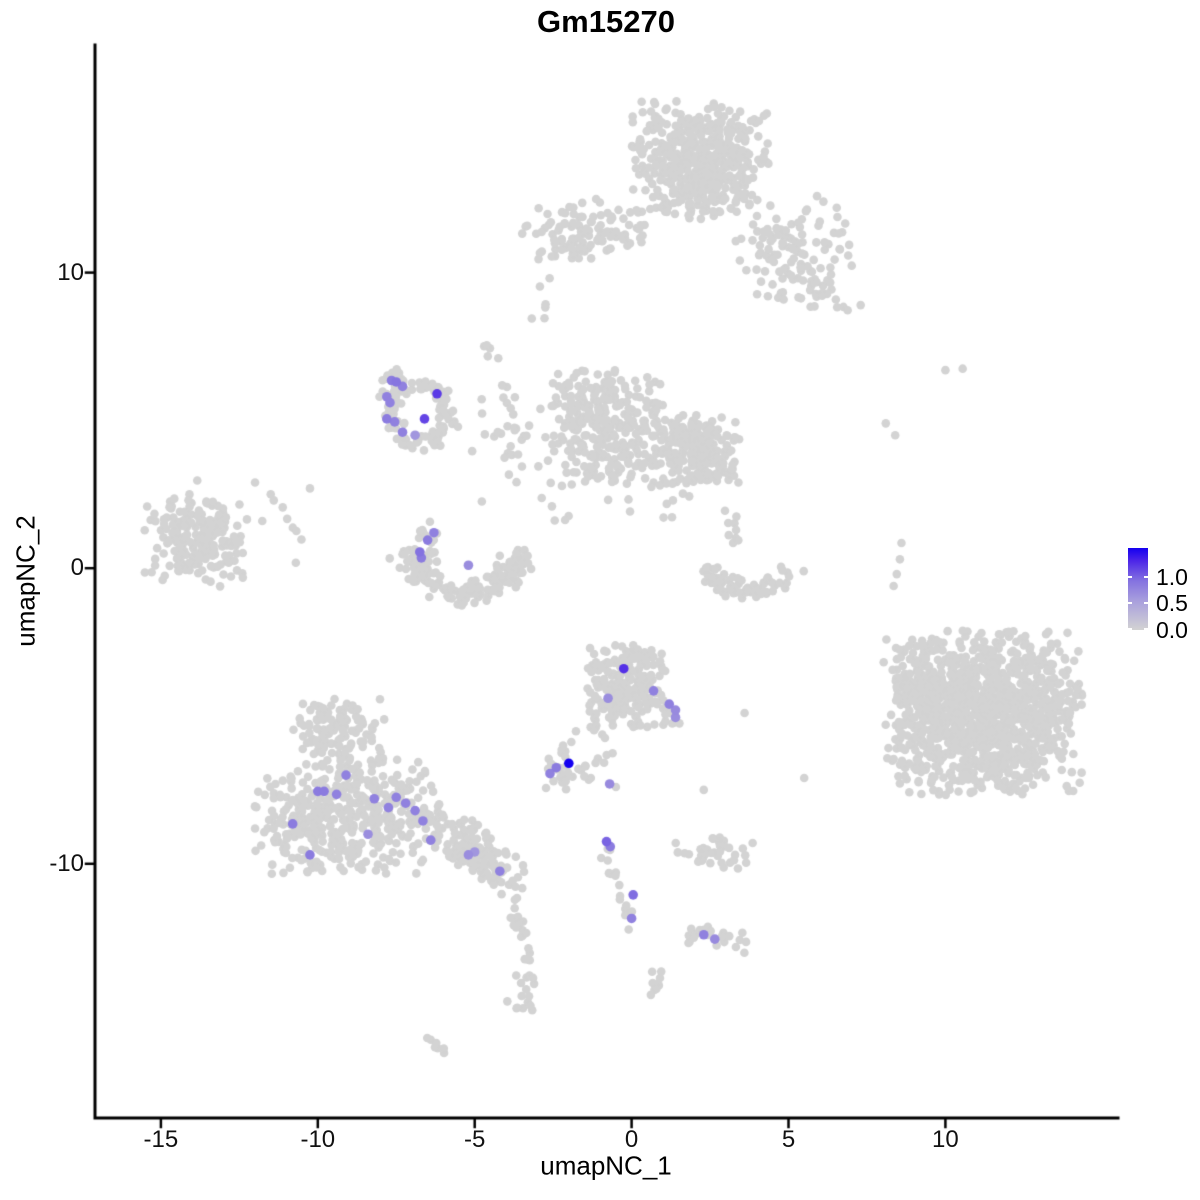 Image resolution: width=1200 pixels, height=1200 pixels. What do you see at coordinates (631, 1139) in the screenshot?
I see `x-tick-label: 0` at bounding box center [631, 1139].